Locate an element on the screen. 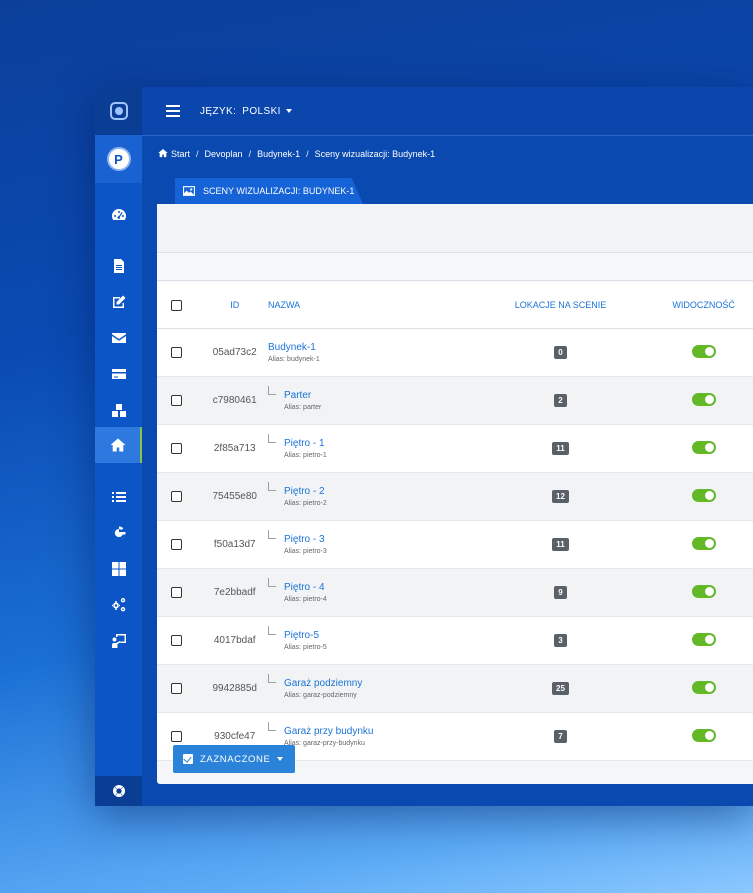  sidebar: P is located at coordinates (118, 446).